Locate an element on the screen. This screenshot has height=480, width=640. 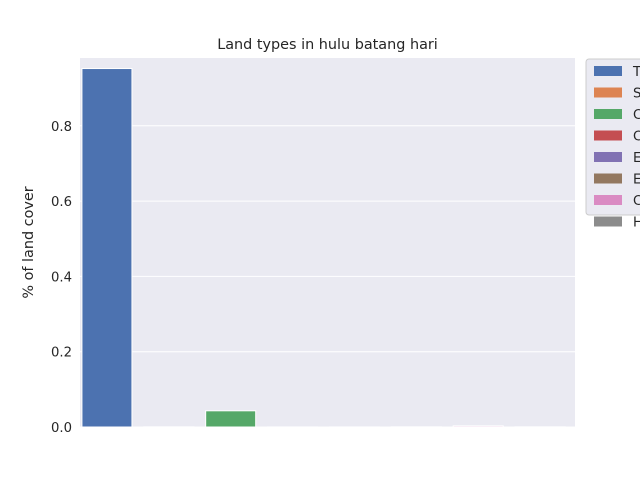
legend-label: S is located at coordinates (636, 94).